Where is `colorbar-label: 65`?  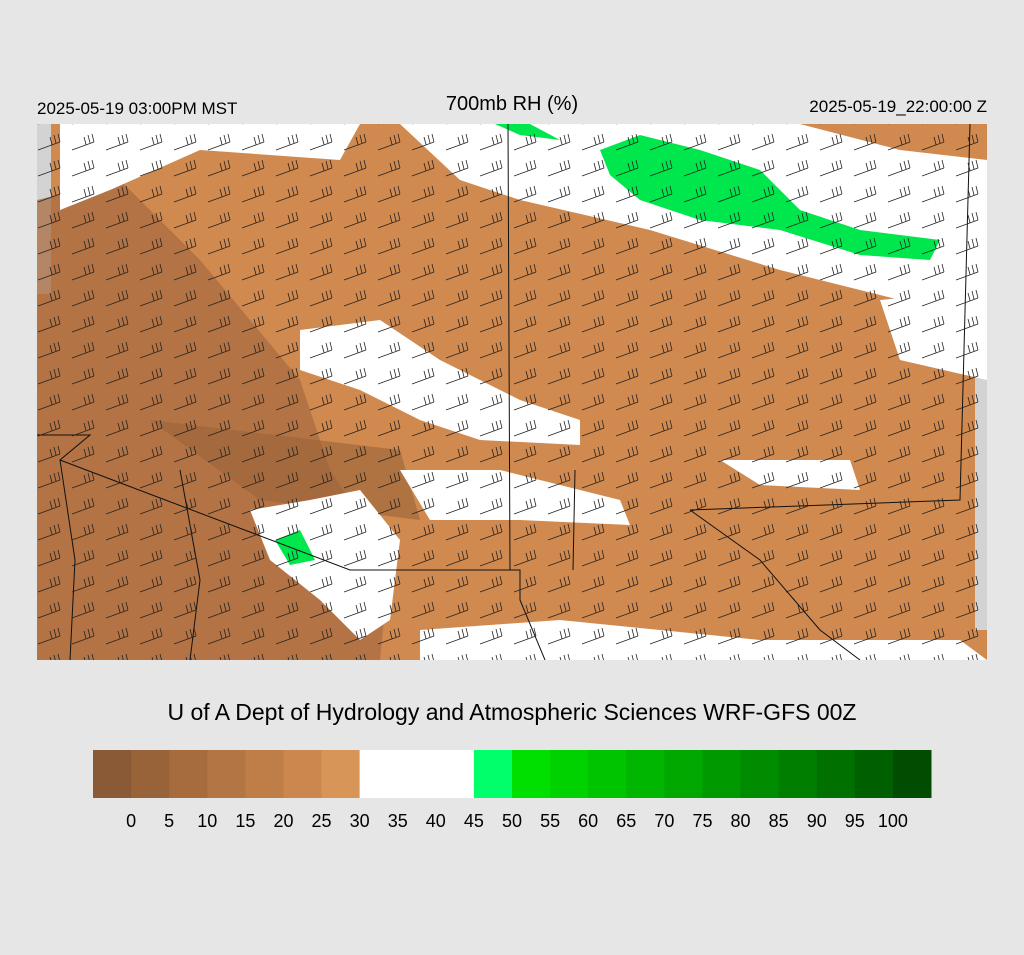 colorbar-label: 65 is located at coordinates (626, 821).